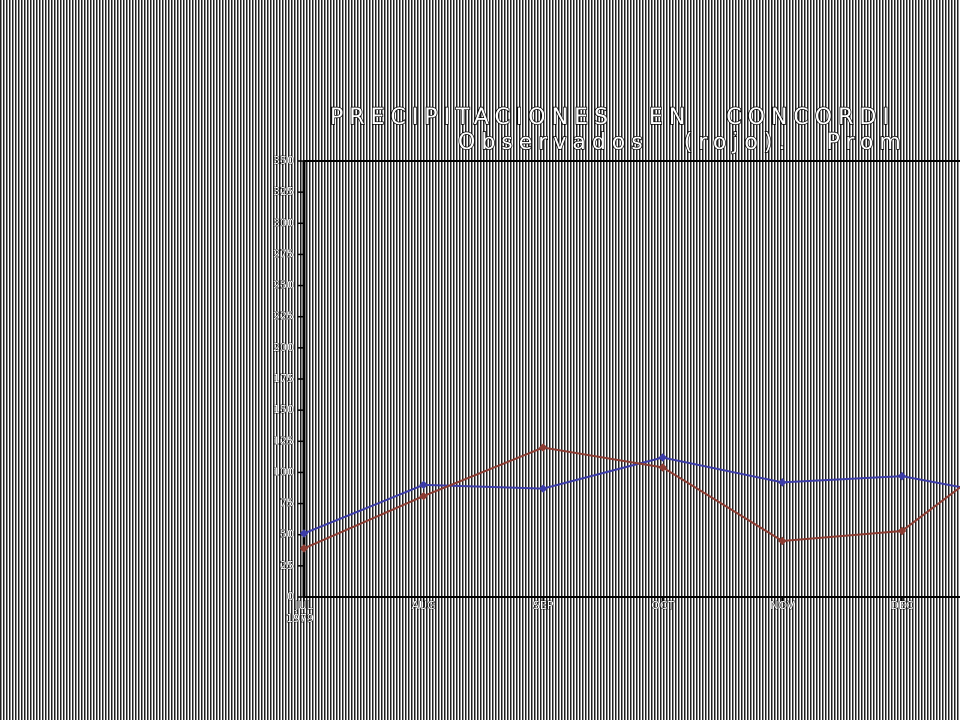  Describe the element at coordinates (290, 596) in the screenshot. I see `y-tick-label: 0` at that location.